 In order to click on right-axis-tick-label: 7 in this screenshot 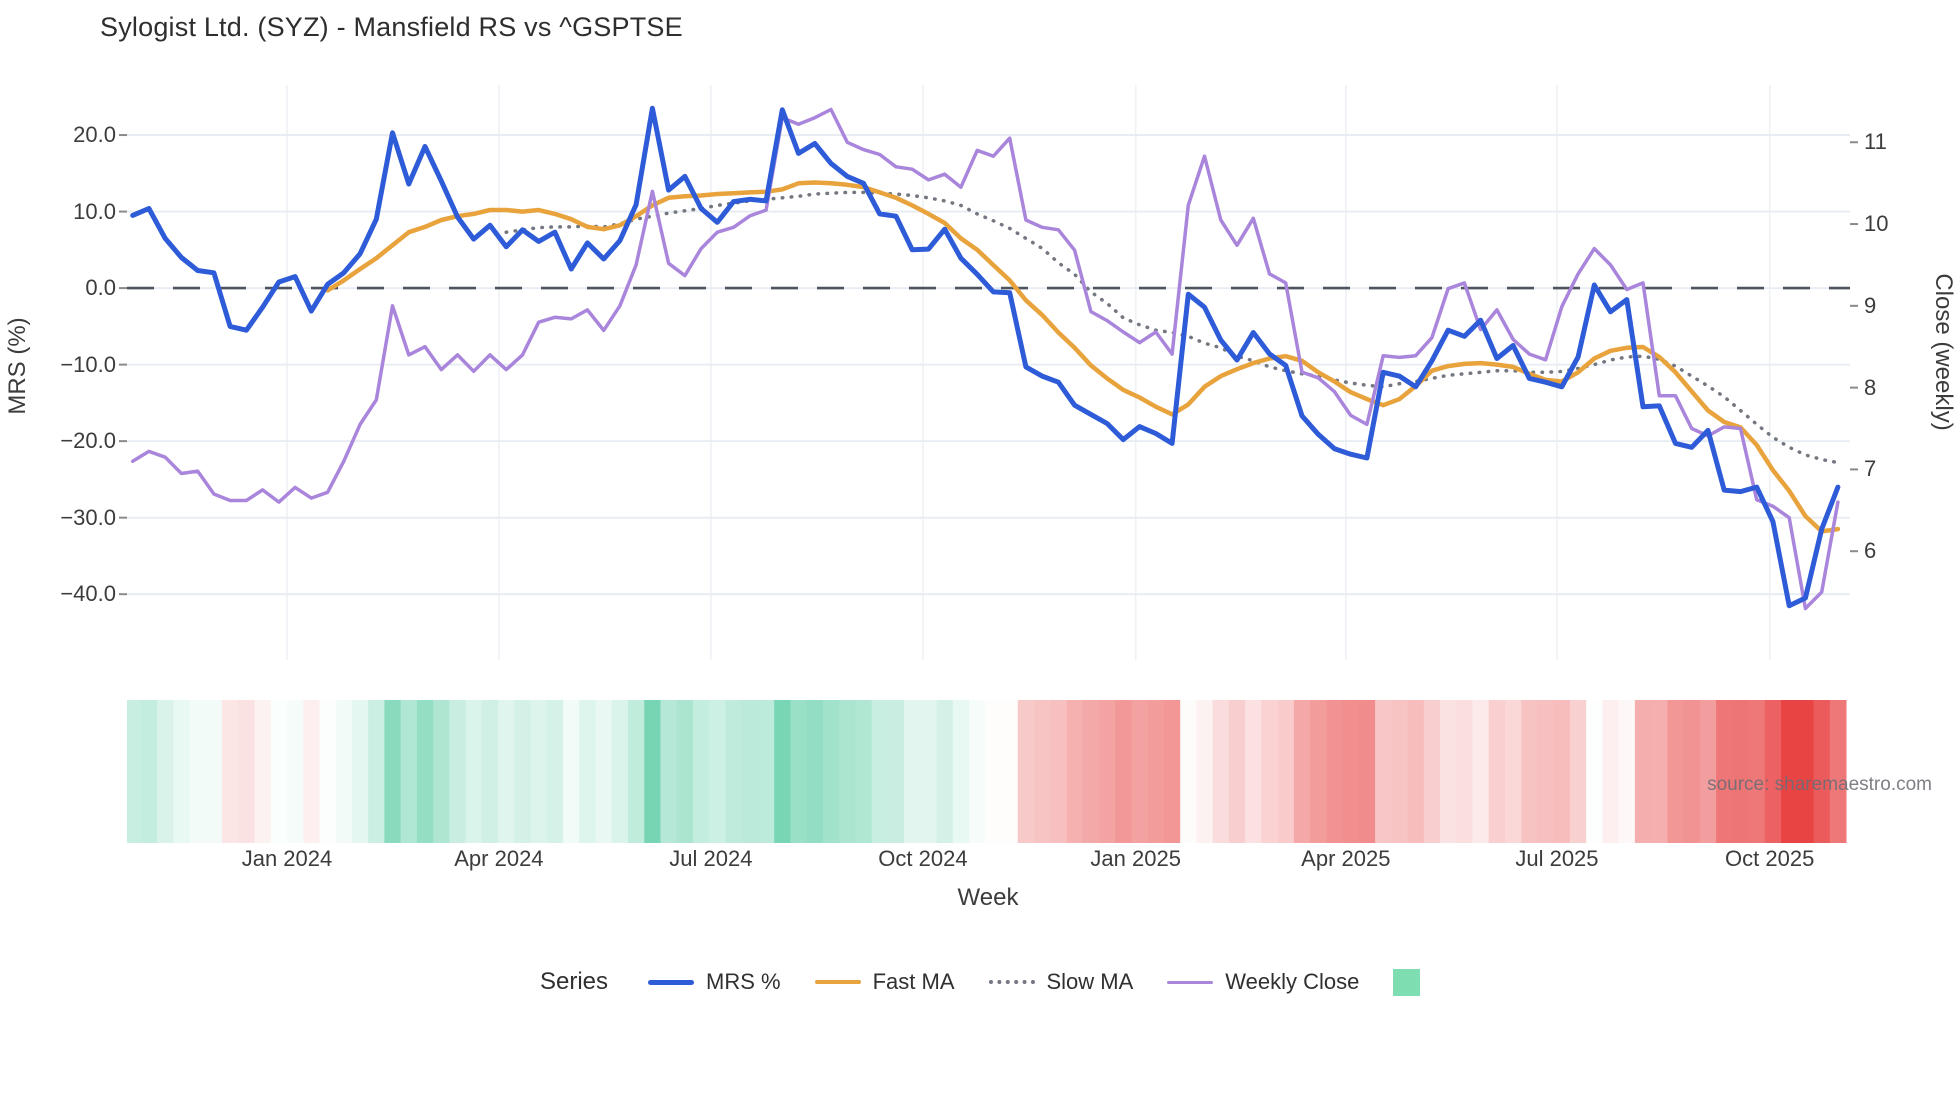, I will do `click(1870, 469)`.